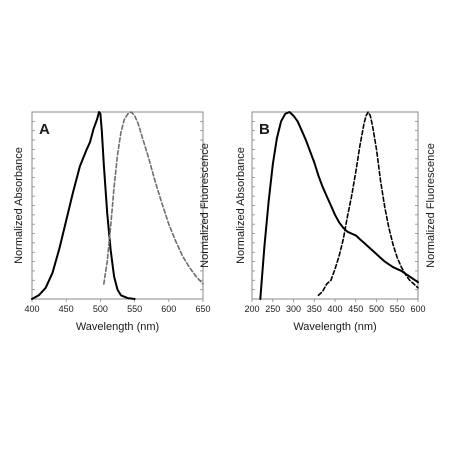 This screenshot has width=450, height=450. I want to click on x-tick-label: 250, so click(272, 309).